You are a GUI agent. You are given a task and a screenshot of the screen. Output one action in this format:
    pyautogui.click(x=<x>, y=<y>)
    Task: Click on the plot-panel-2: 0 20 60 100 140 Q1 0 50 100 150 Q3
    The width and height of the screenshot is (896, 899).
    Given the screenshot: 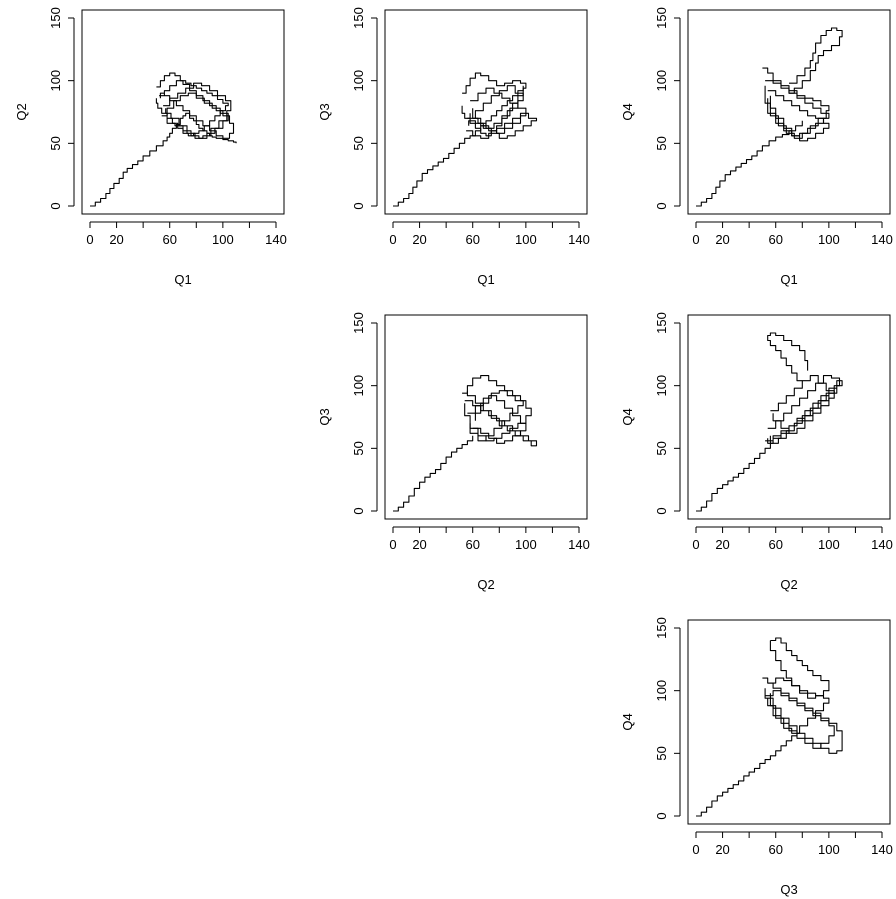 What is the action you would take?
    pyautogui.click(x=453, y=147)
    